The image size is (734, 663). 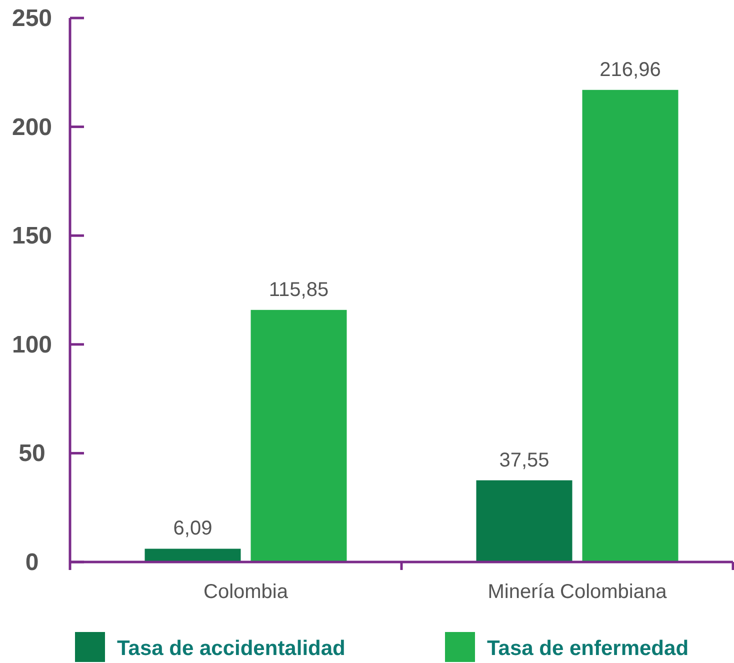 What do you see at coordinates (32, 236) in the screenshot?
I see `y-tick-label: 150` at bounding box center [32, 236].